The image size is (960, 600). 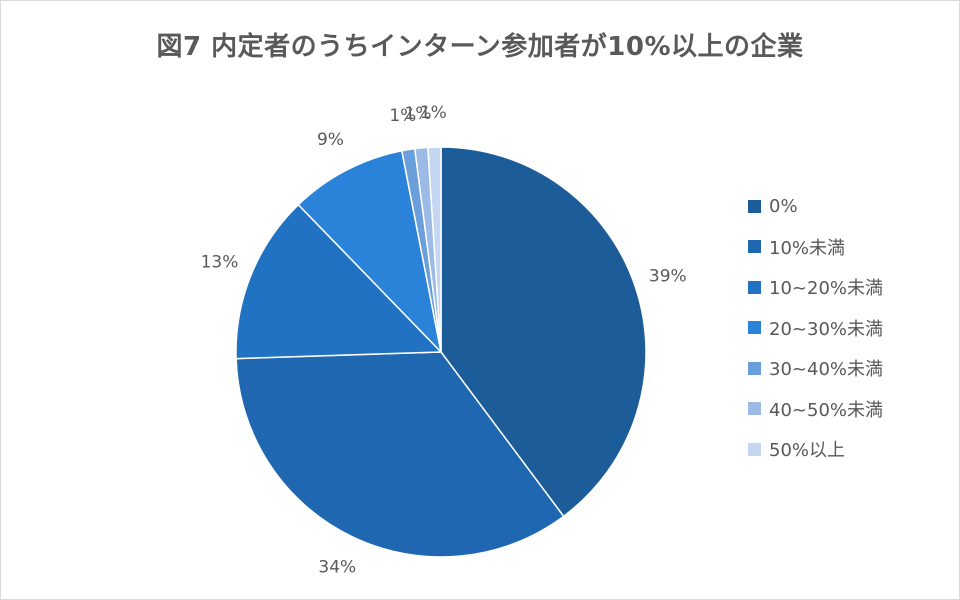 What do you see at coordinates (668, 277) in the screenshot?
I see `data-label-0: 39%` at bounding box center [668, 277].